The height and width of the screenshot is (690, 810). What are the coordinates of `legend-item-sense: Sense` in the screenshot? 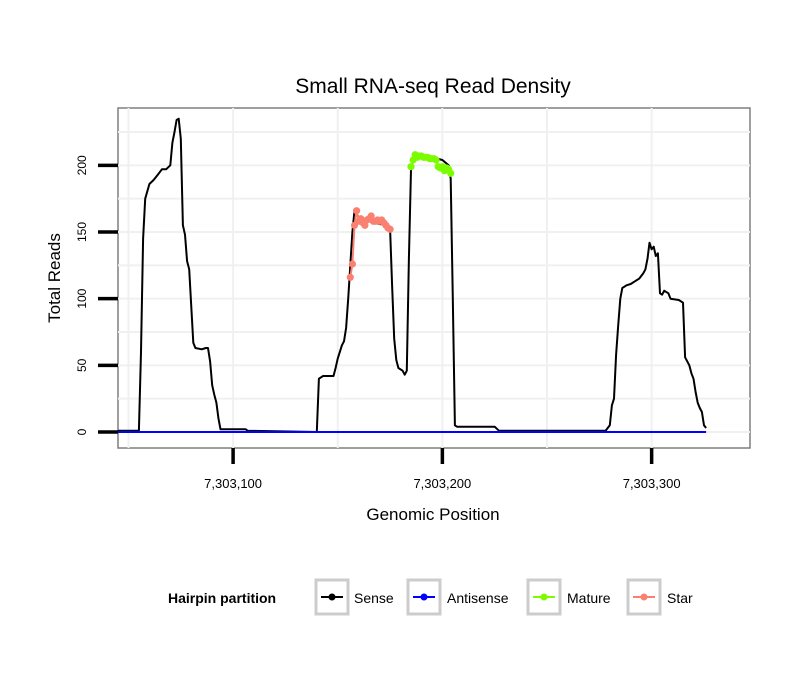 It's located at (354, 597).